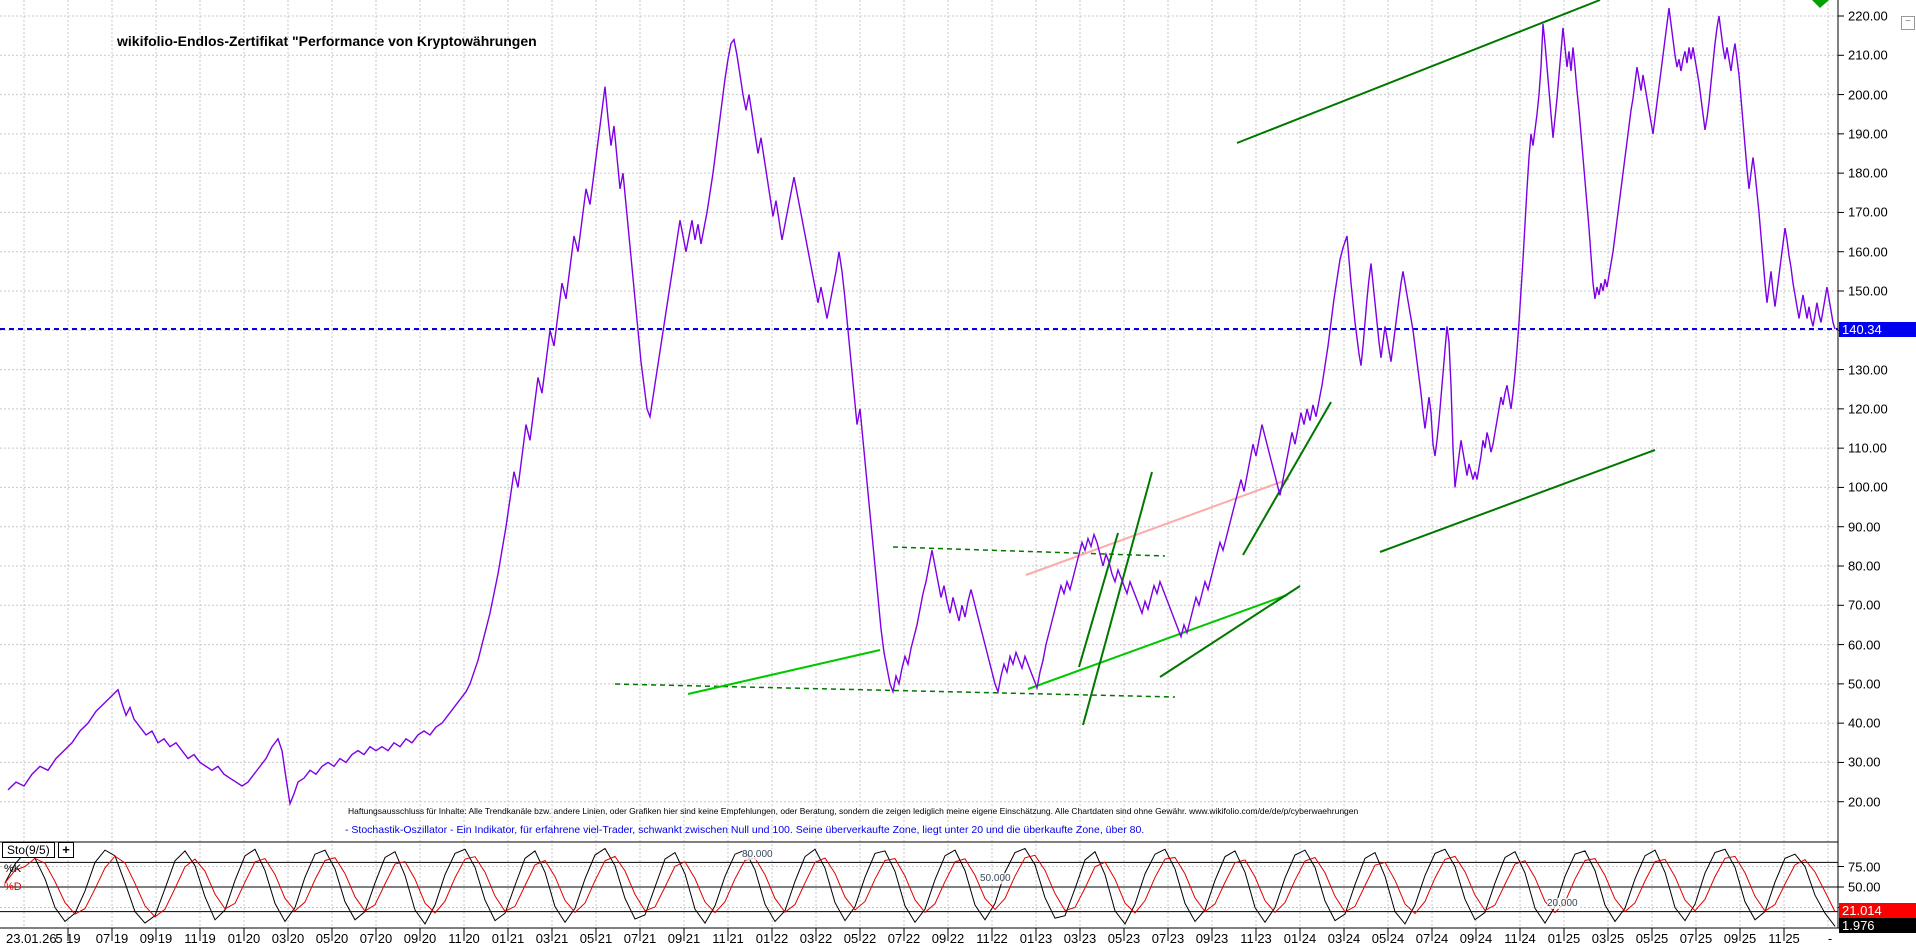 The height and width of the screenshot is (948, 1916). Describe the element at coordinates (28, 850) in the screenshot. I see `oscillator-name-label: Sto(9/5)` at that location.